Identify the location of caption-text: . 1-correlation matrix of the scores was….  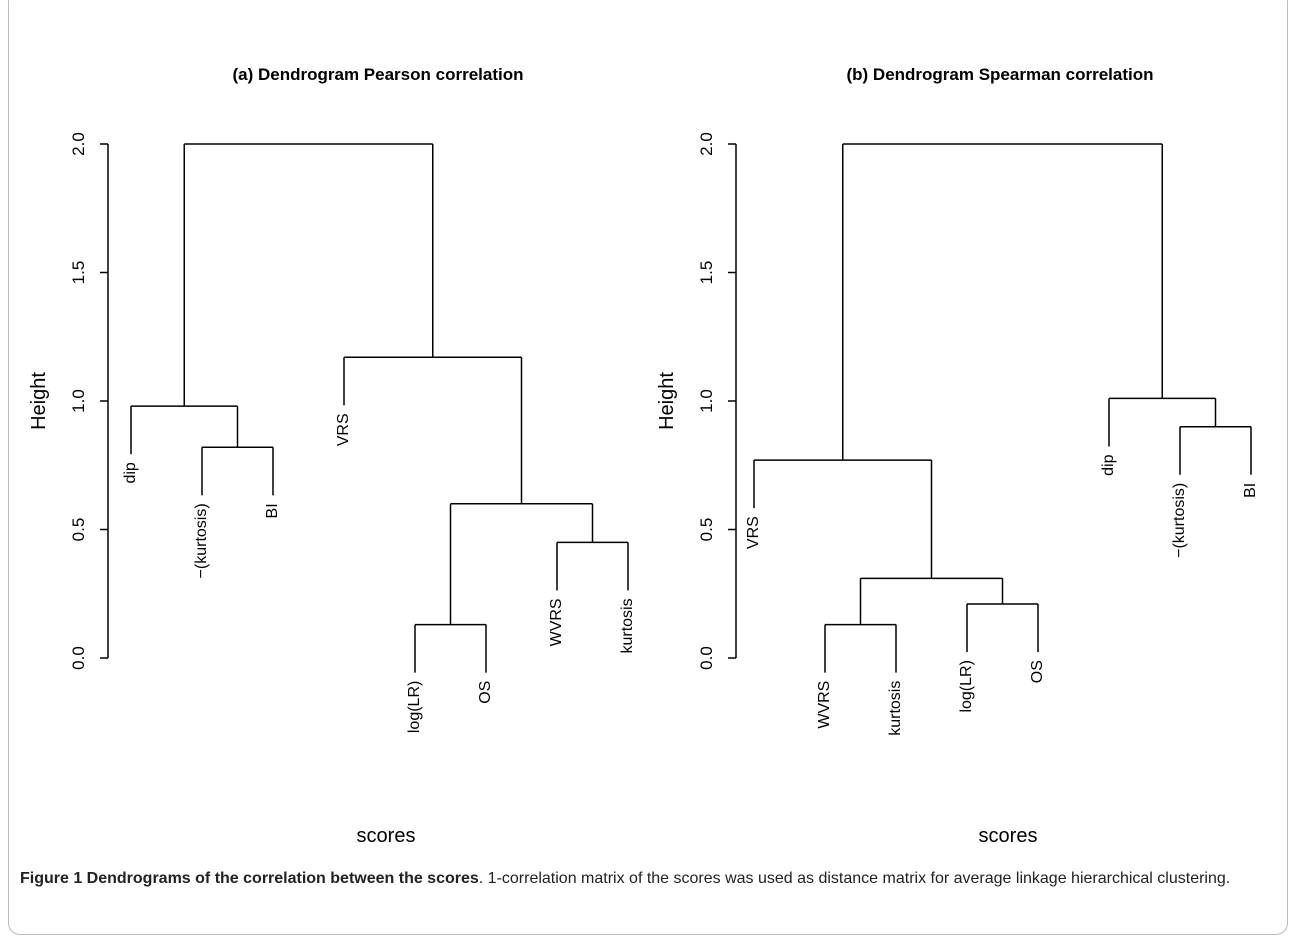
(854, 878).